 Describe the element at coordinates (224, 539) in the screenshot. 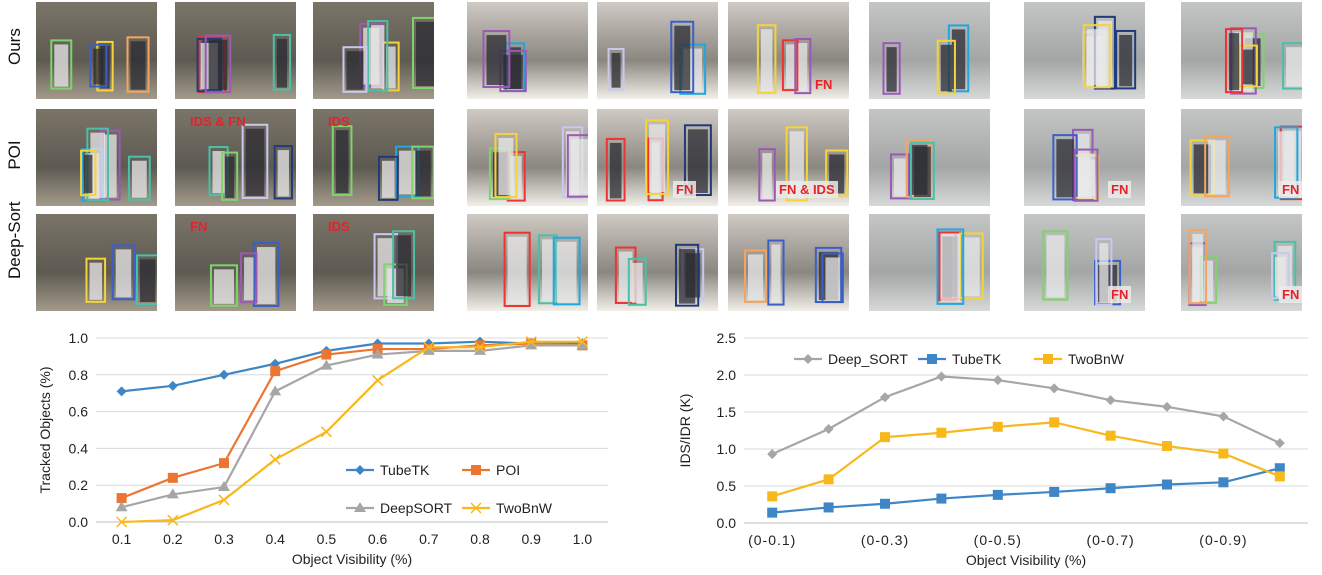

I see `x-tick-label: 0.3` at that location.